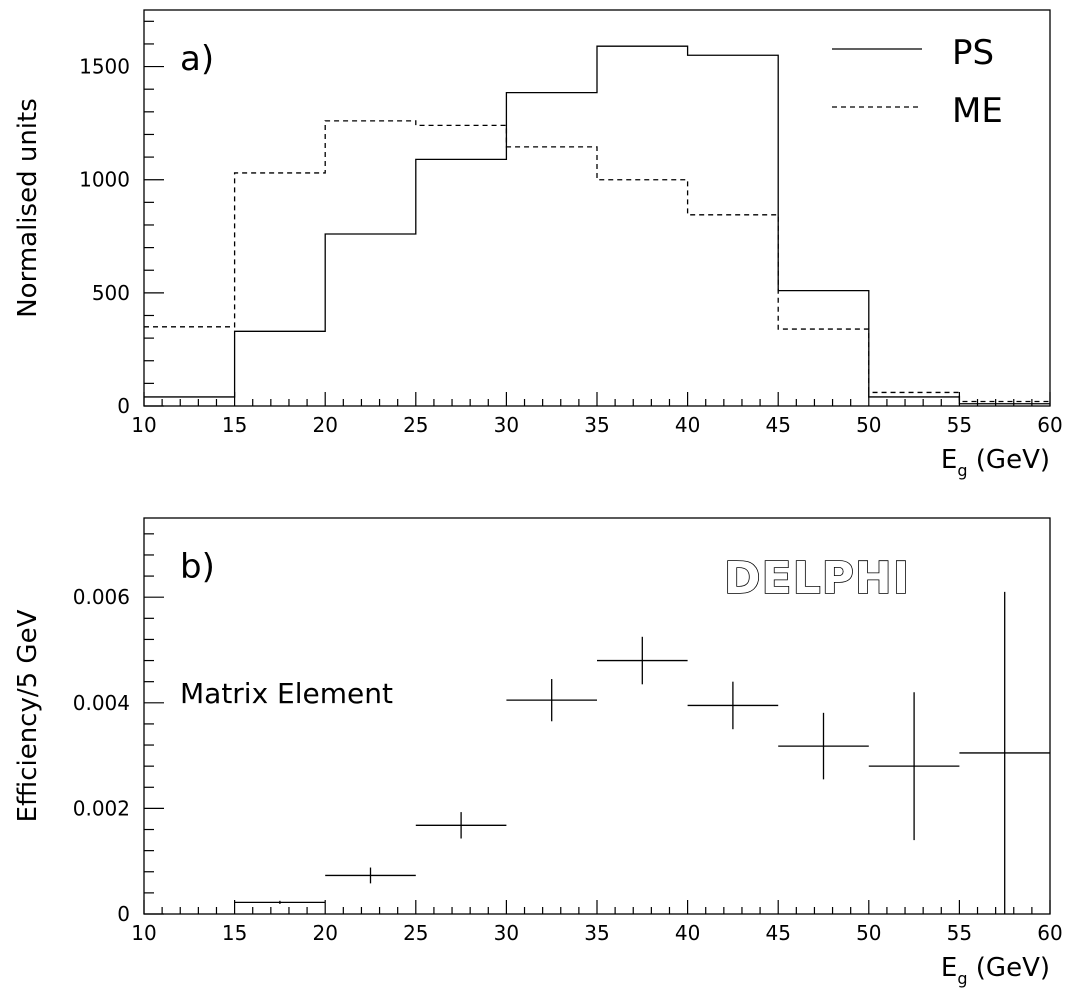  Describe the element at coordinates (973, 53) in the screenshot. I see `legend-label-ps: PS` at that location.